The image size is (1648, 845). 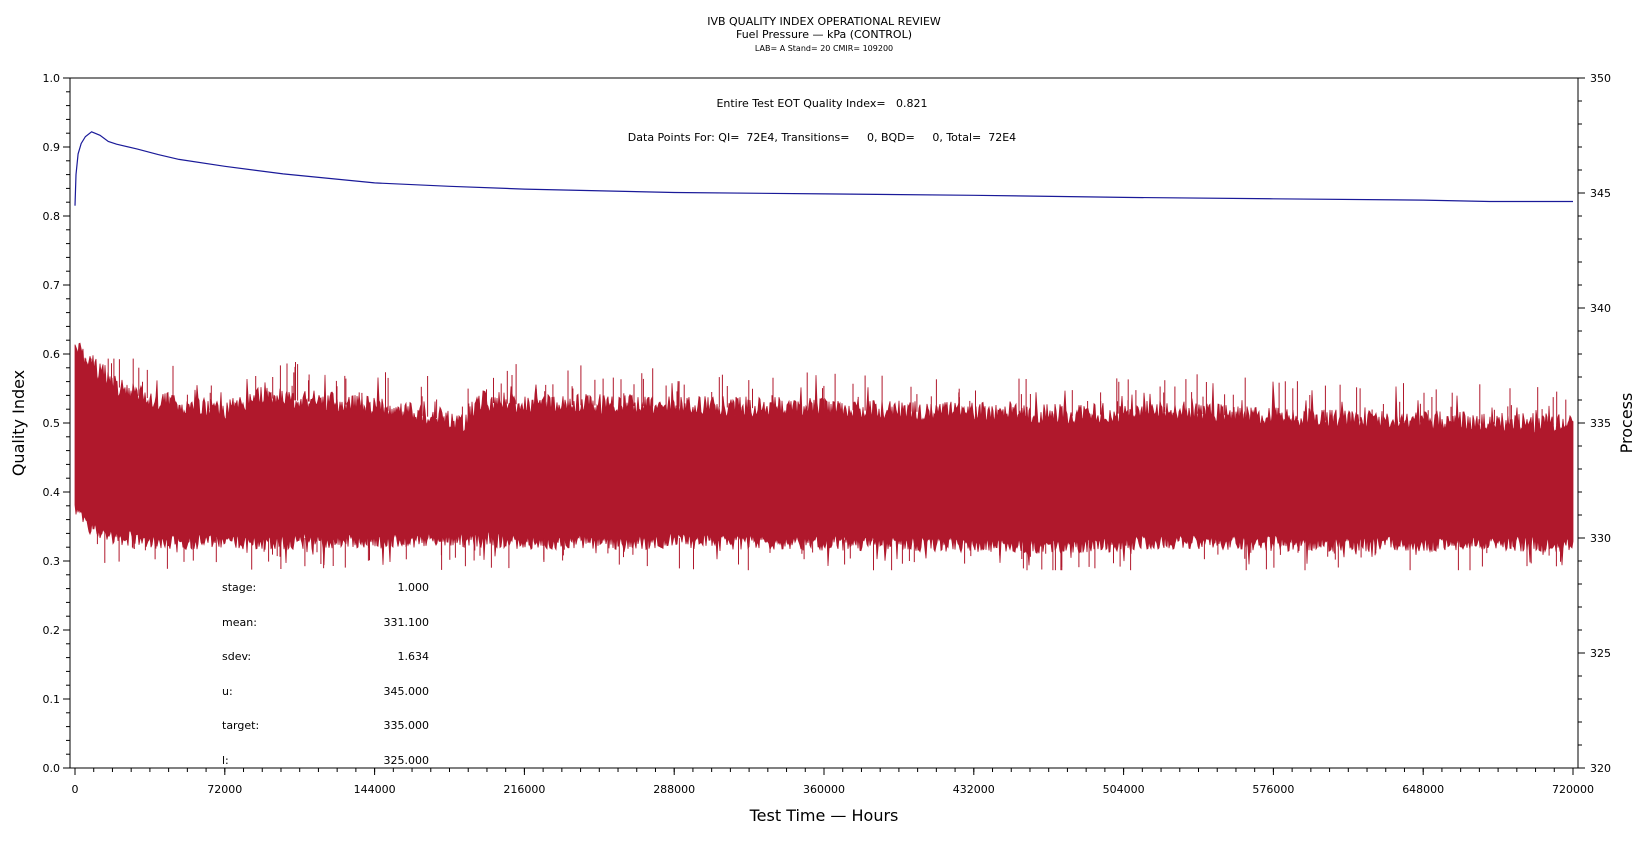 I want to click on y-tick-label: 0.1, so click(x=52, y=699).